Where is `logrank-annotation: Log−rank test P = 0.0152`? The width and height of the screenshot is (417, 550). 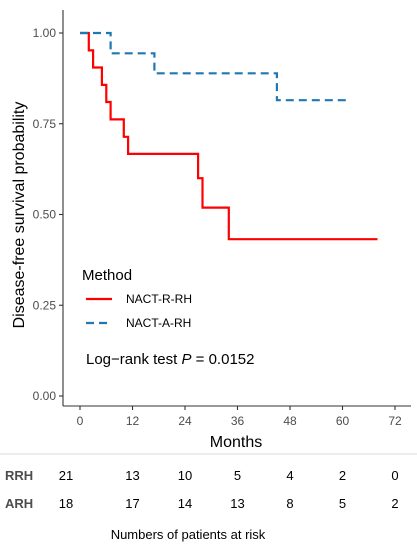 logrank-annotation: Log−rank test P = 0.0152 is located at coordinates (170, 359).